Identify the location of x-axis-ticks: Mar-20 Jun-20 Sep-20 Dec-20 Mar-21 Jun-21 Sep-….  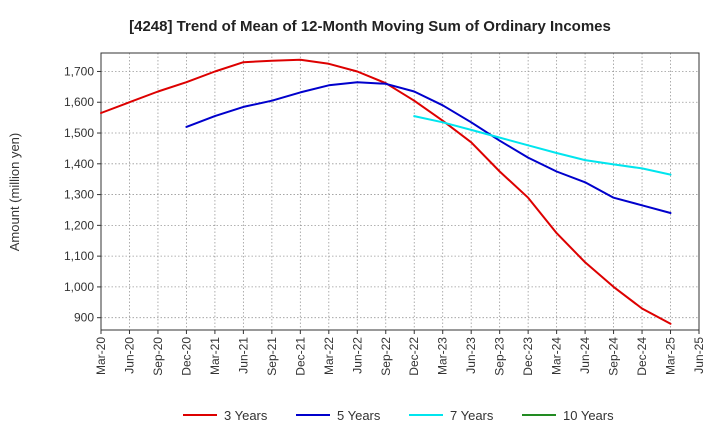
(400, 353).